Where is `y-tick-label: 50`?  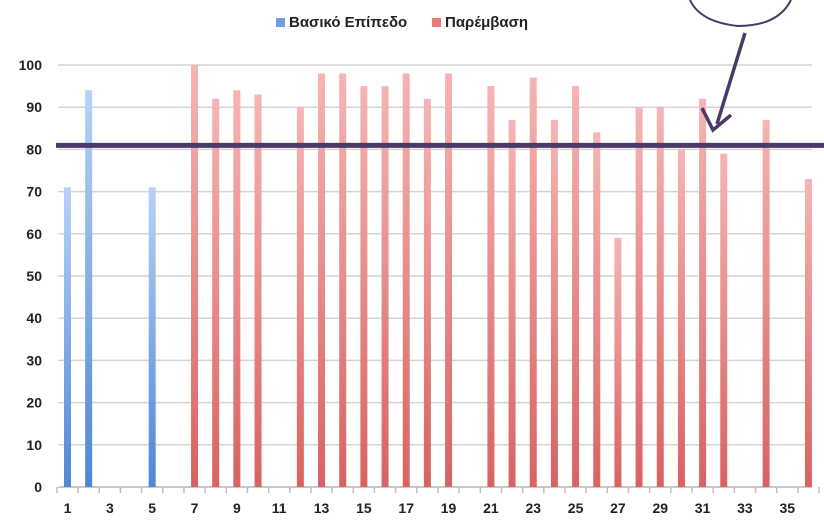 y-tick-label: 50 is located at coordinates (34, 276).